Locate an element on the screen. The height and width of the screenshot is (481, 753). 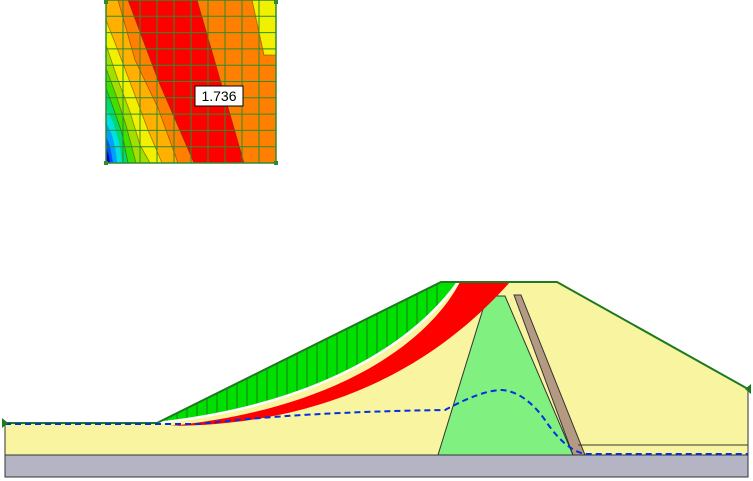
search-grid-lines is located at coordinates (191, 81).